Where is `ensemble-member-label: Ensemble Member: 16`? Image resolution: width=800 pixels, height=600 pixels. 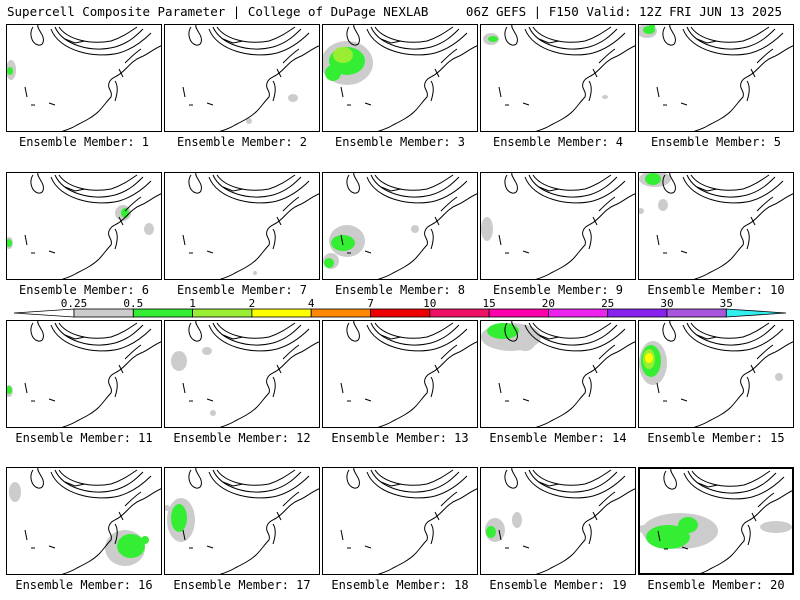
ensemble-member-label: Ensemble Member: 16 is located at coordinates (84, 585).